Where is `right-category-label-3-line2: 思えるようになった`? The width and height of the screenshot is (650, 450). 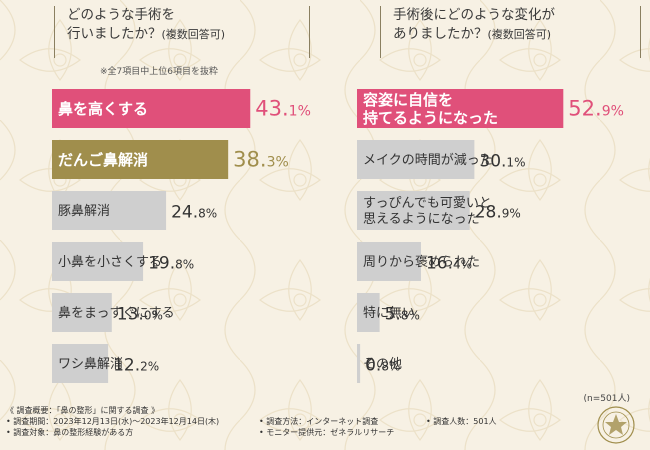
right-category-label-3-line2: 思えるようになった is located at coordinates (421, 219).